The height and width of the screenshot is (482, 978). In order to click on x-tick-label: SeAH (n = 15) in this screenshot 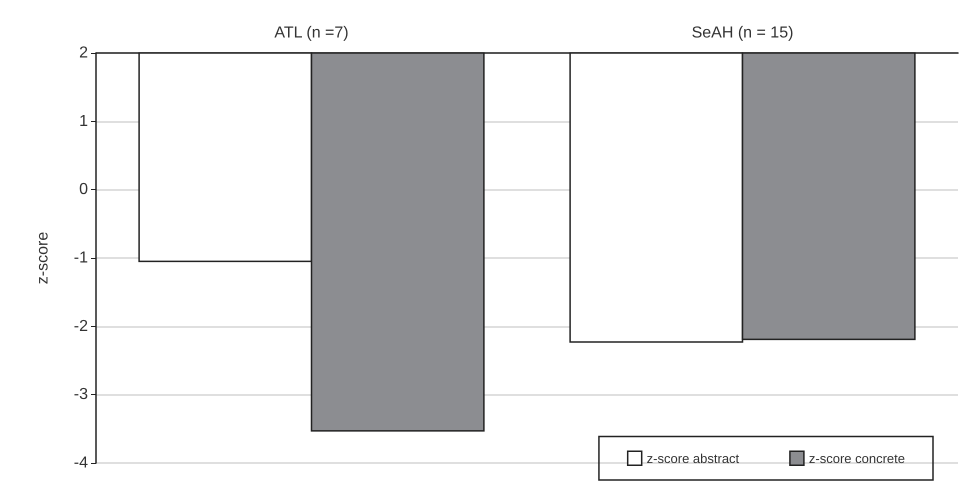, I will do `click(743, 33)`.